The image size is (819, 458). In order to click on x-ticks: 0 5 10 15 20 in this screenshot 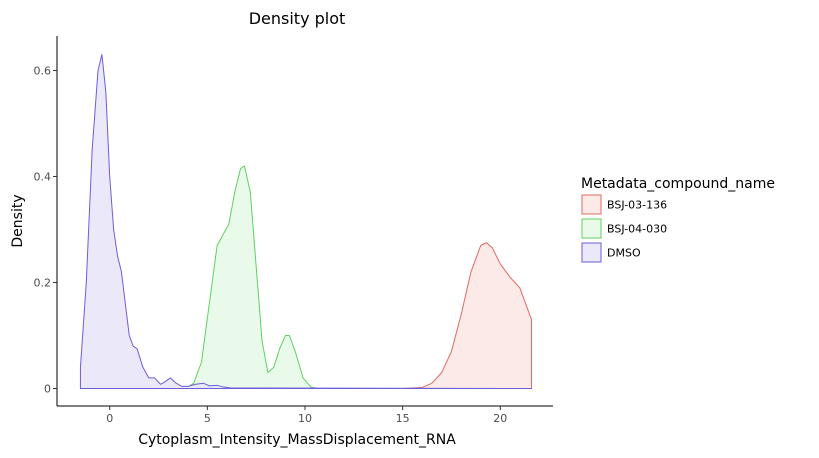, I will do `click(306, 415)`.